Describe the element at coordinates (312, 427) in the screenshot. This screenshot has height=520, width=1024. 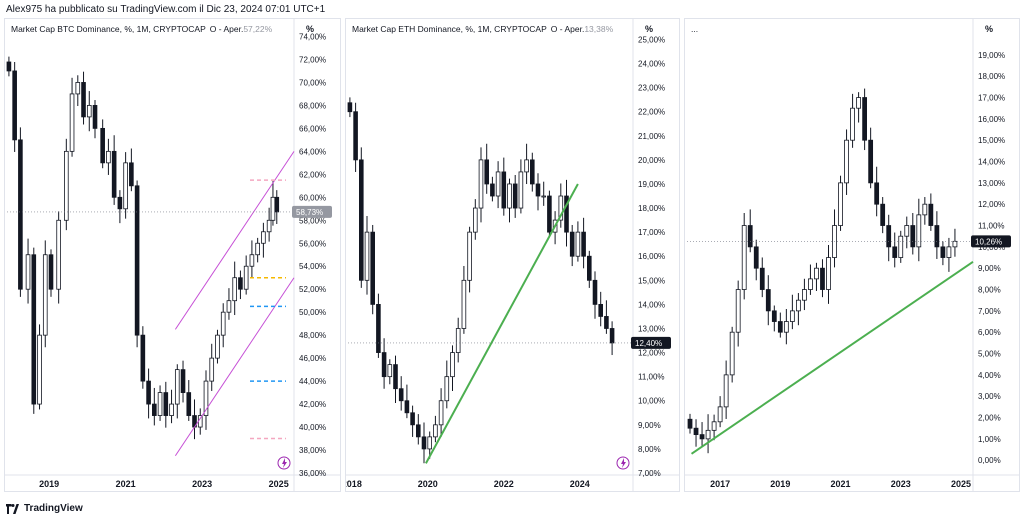
I see `y-tick-label: 40,00%` at that location.